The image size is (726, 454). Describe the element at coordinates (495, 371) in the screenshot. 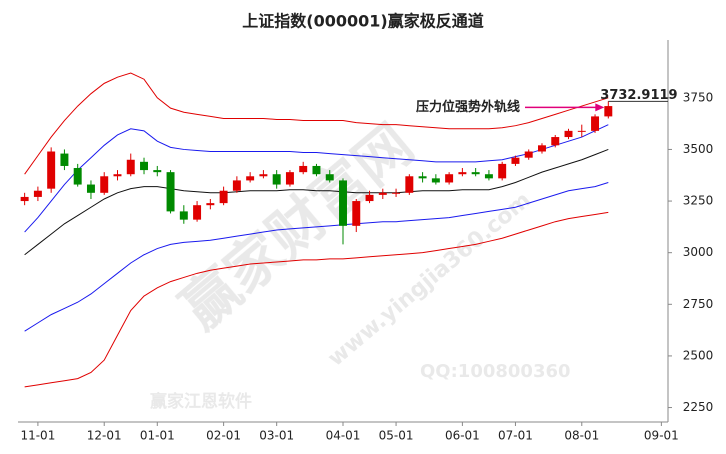

I see `watermark: QQ:100800360` at that location.